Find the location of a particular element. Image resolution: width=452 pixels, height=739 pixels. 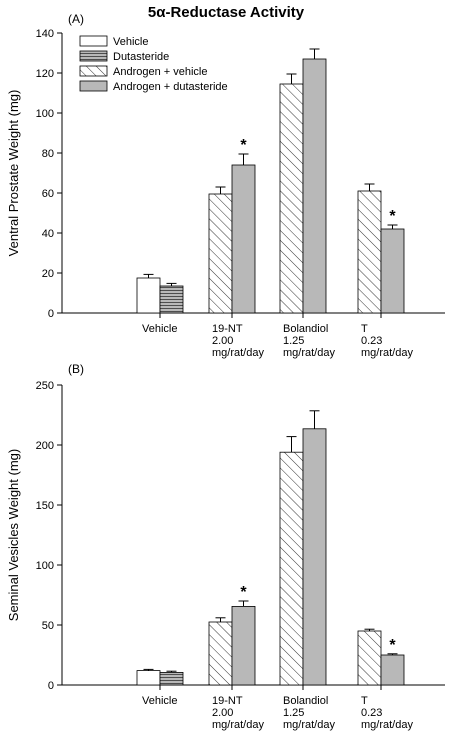

y-tick-label: 50 is located at coordinates (48, 626).